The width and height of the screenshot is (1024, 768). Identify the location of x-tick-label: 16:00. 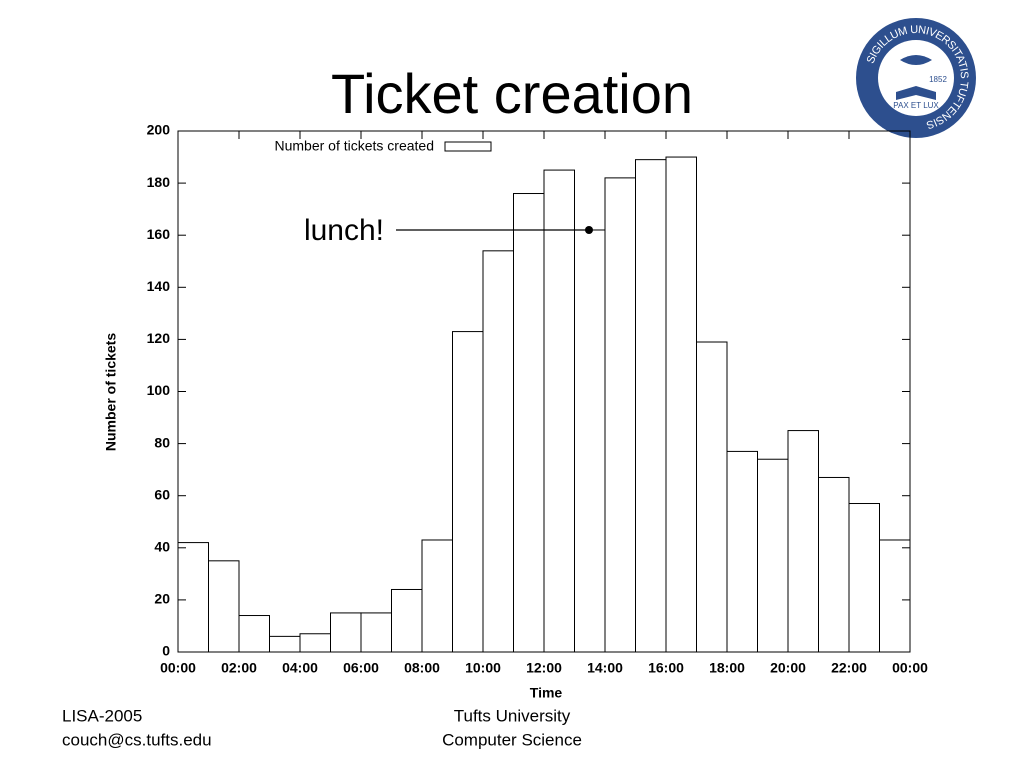
(666, 668).